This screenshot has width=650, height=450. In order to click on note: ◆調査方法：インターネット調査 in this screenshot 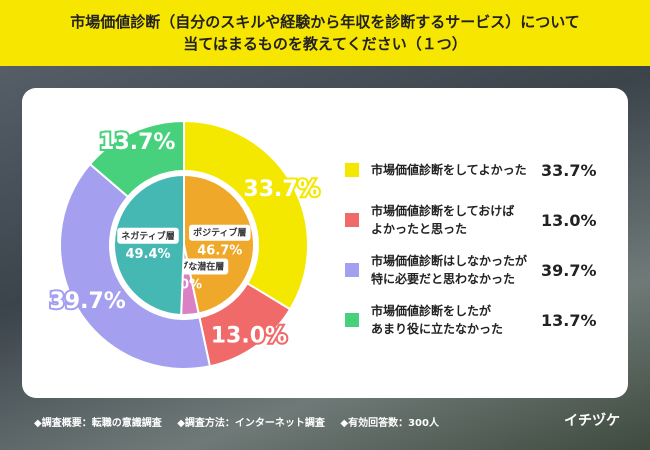, I will do `click(251, 423)`.